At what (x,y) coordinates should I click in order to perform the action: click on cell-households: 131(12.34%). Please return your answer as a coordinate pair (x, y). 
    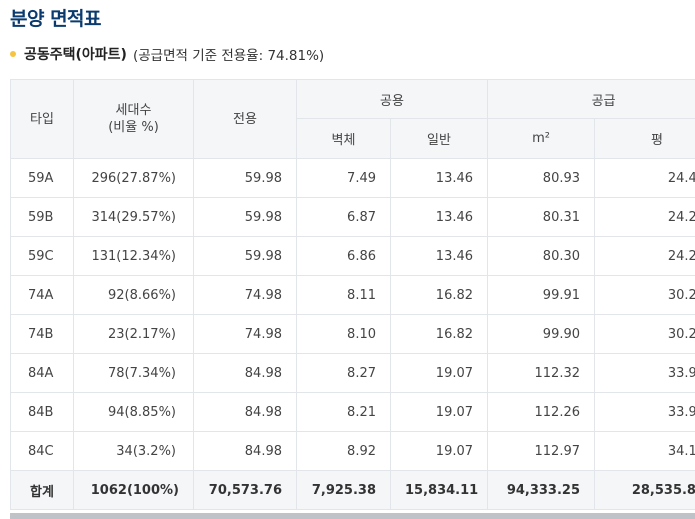
    Looking at the image, I should click on (133, 256).